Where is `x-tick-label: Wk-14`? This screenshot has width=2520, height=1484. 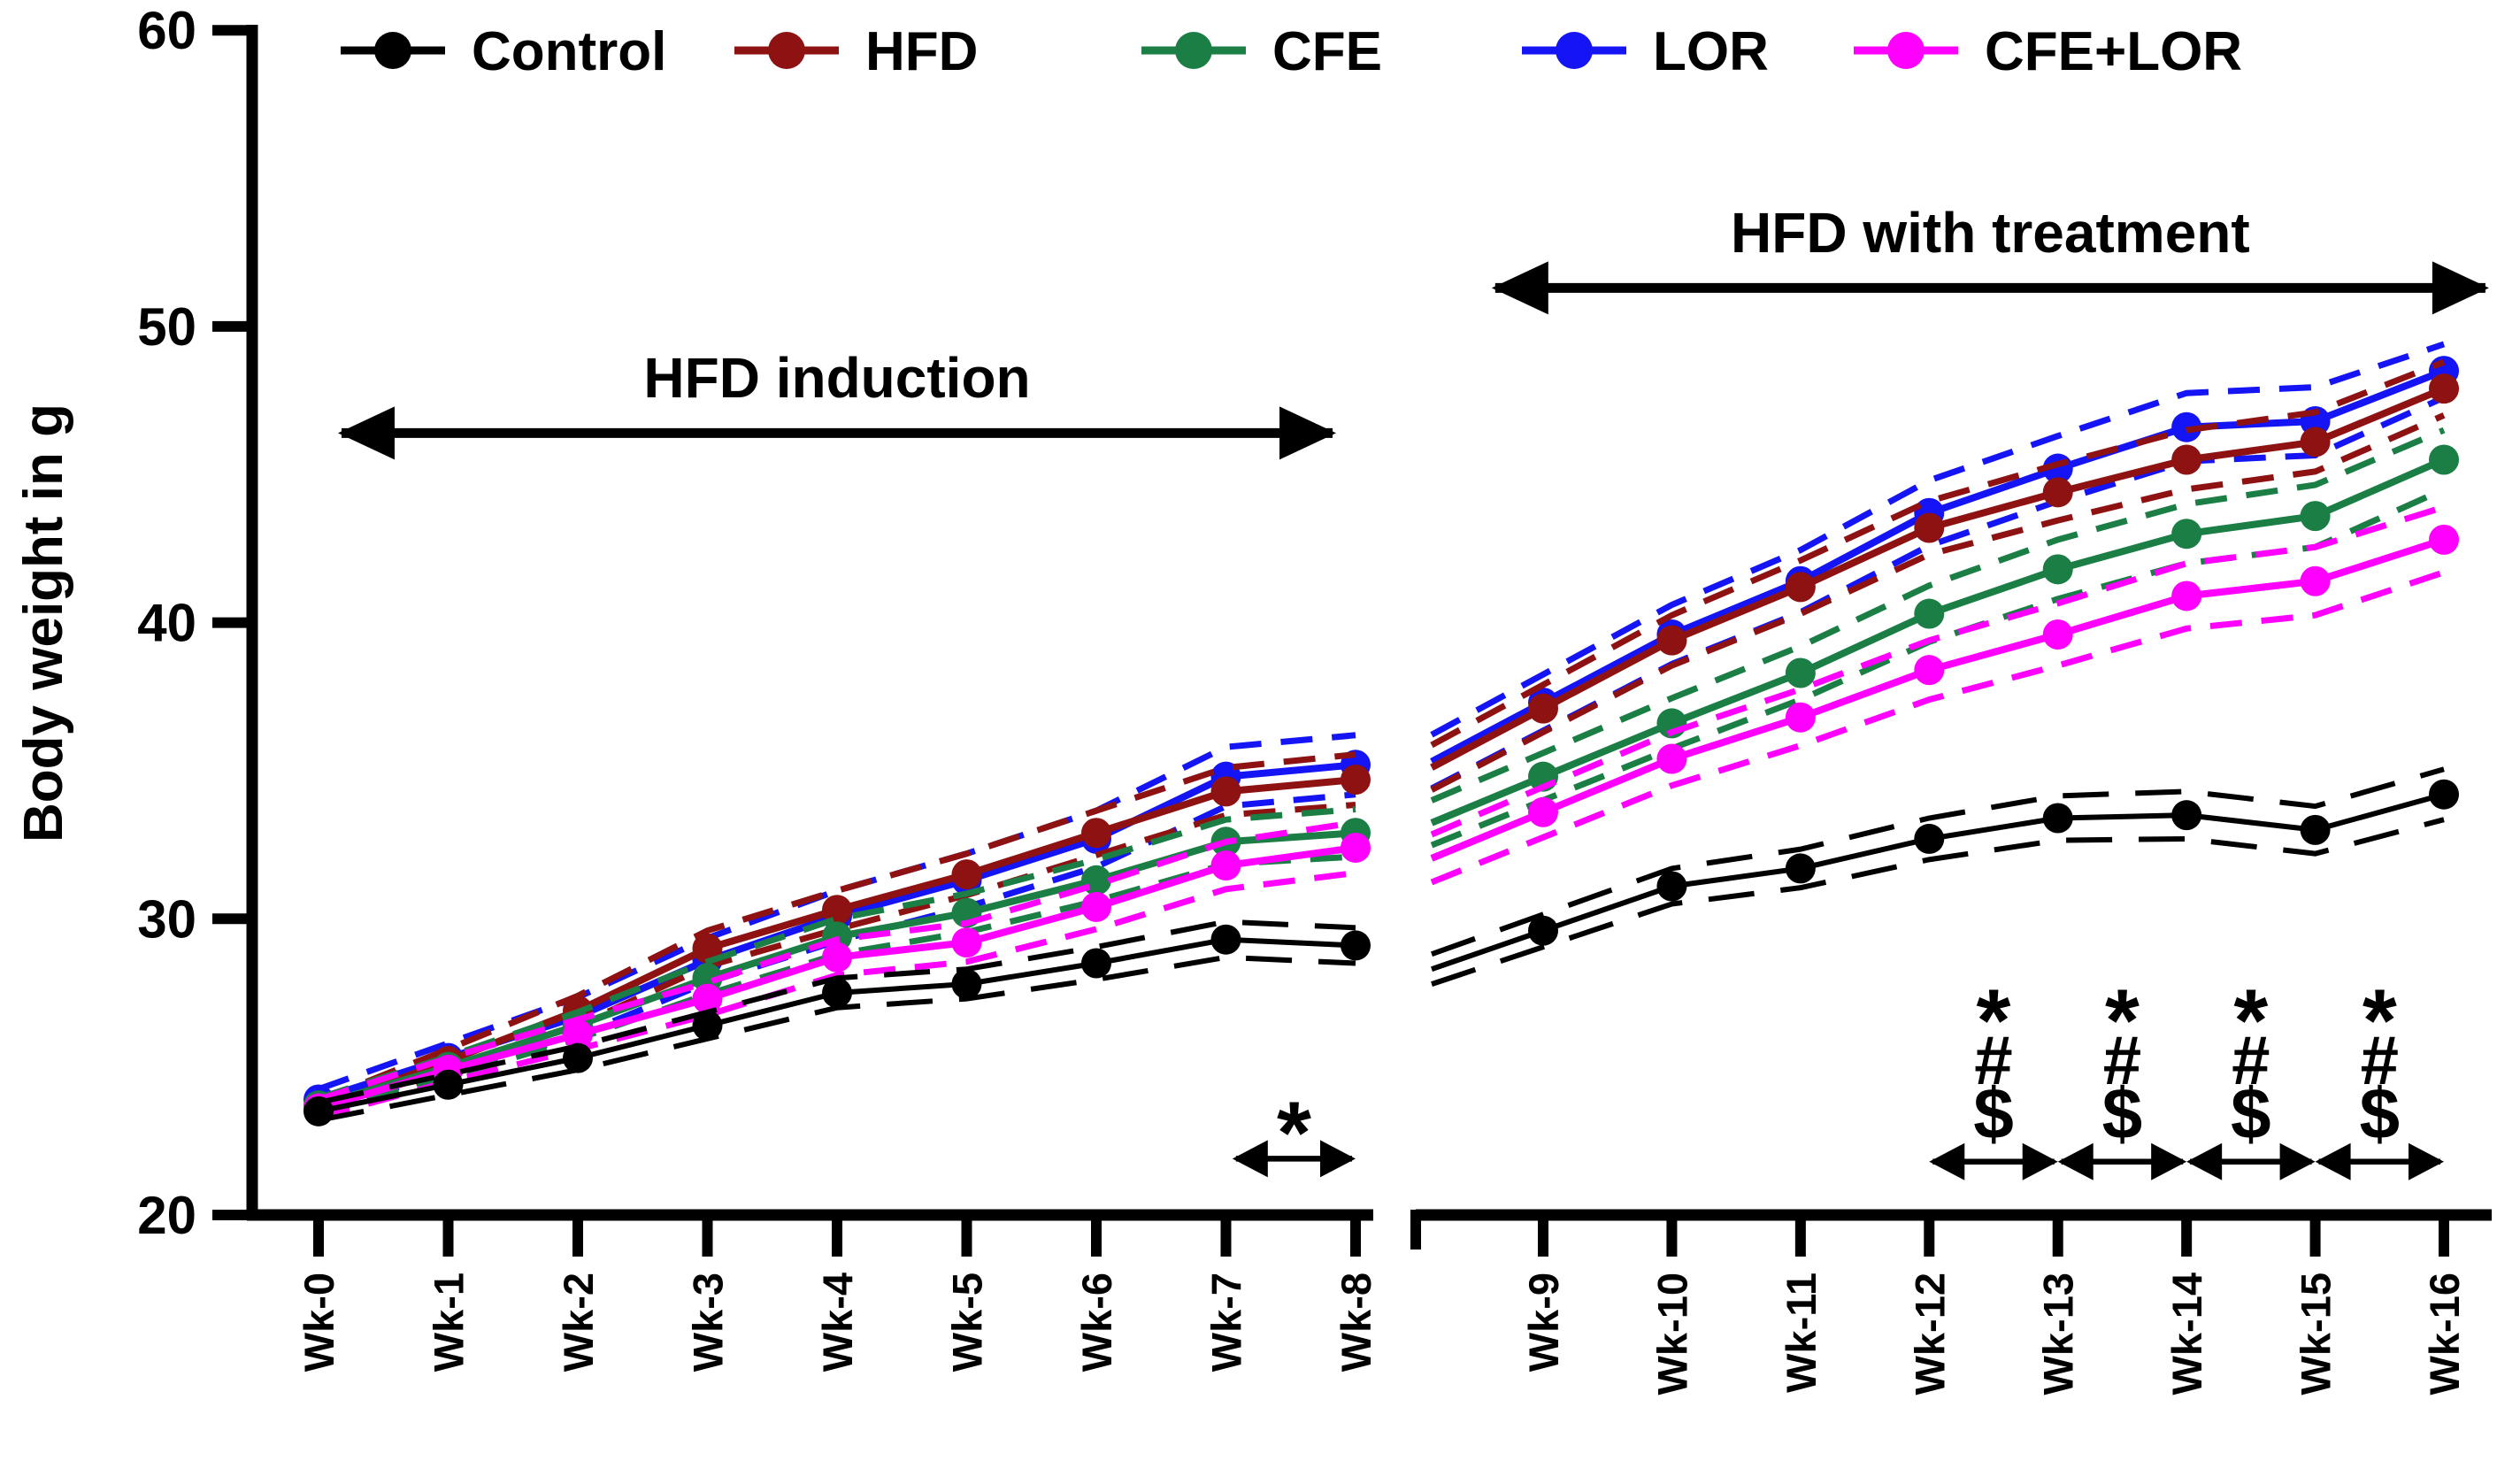
x-tick-label: Wk-14 is located at coordinates (2186, 1334).